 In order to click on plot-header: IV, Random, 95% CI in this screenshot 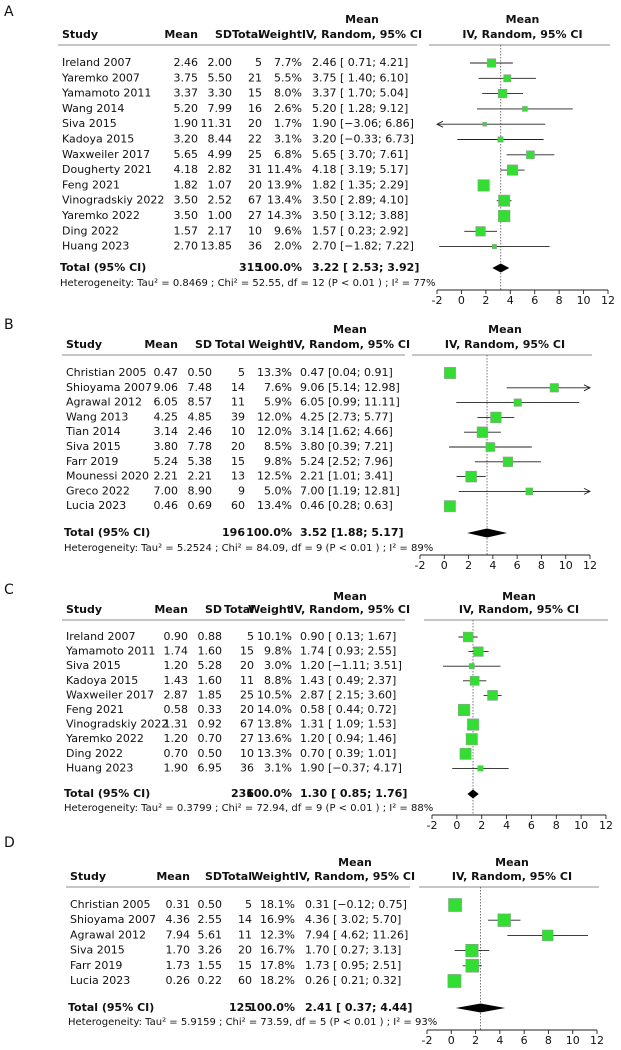, I will do `click(512, 876)`.